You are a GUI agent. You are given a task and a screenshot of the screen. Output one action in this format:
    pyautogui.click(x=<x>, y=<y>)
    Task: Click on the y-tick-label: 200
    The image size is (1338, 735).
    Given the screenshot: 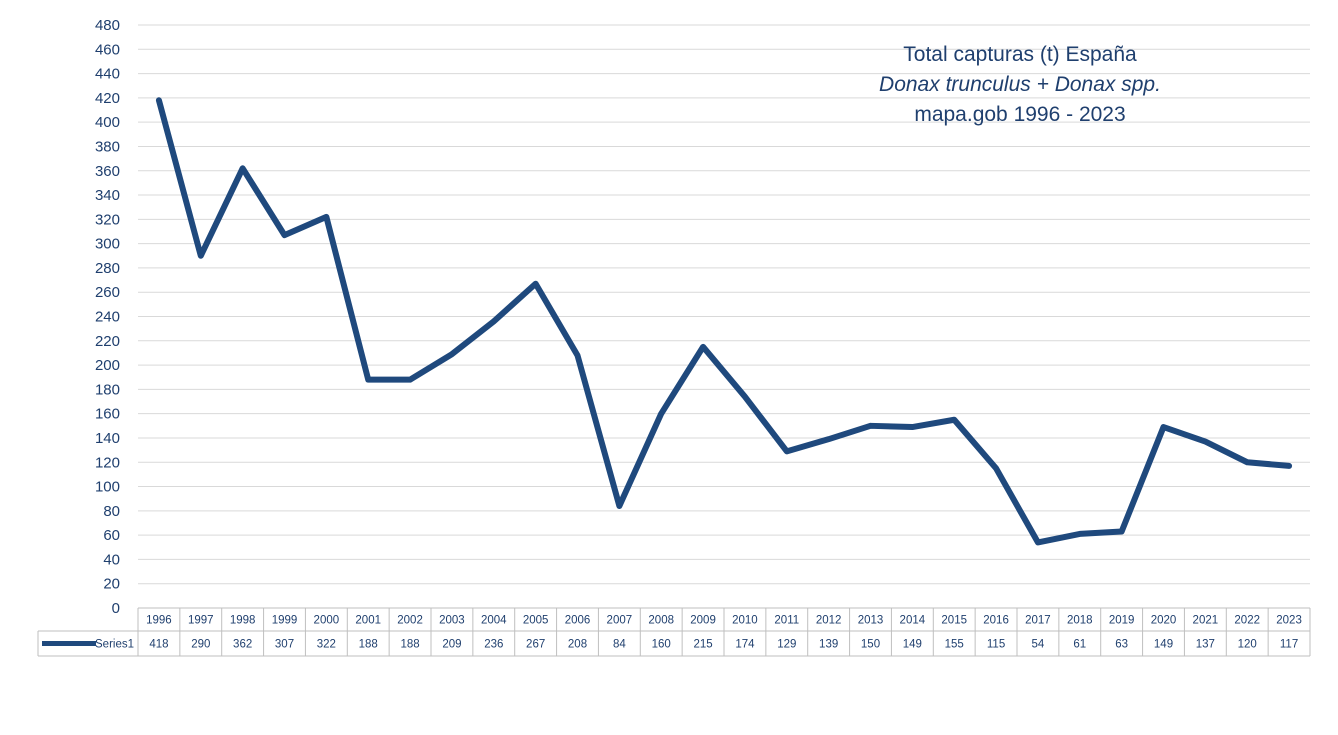 What is the action you would take?
    pyautogui.click(x=107, y=365)
    